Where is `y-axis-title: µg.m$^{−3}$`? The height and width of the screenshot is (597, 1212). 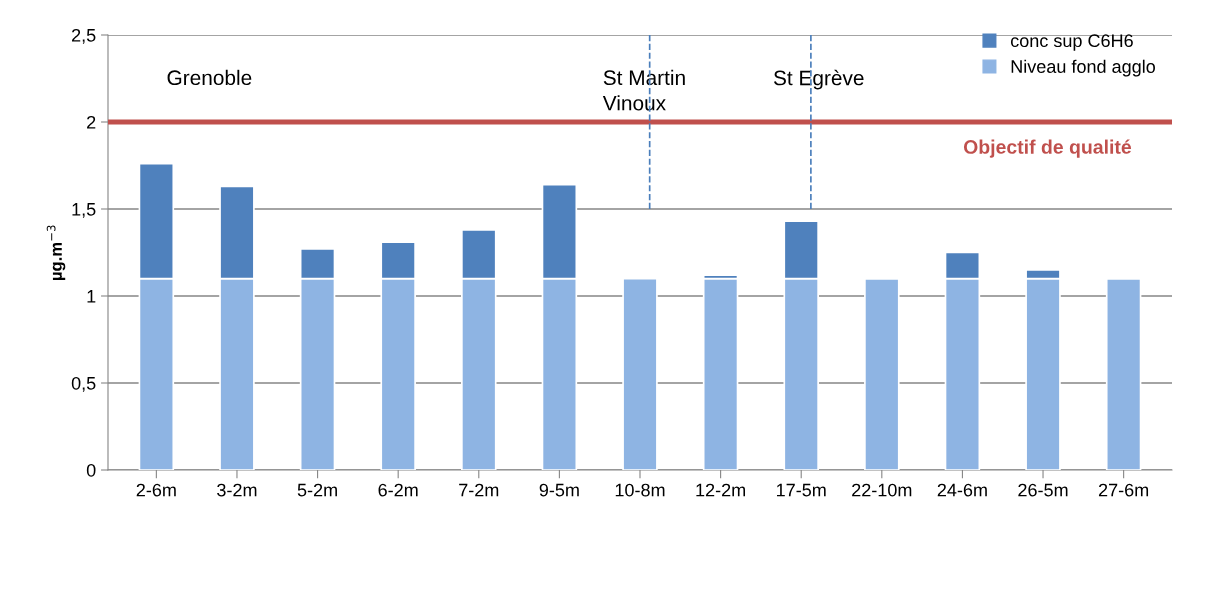 y-axis-title: µg.m$^{−3}$ is located at coordinates (56, 252).